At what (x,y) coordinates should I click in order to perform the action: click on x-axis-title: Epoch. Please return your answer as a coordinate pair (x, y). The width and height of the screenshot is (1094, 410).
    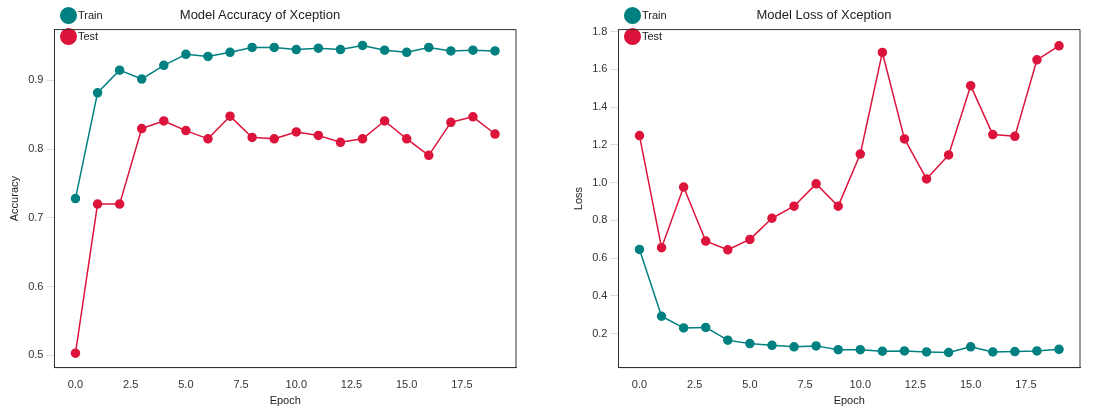
    Looking at the image, I should click on (849, 400).